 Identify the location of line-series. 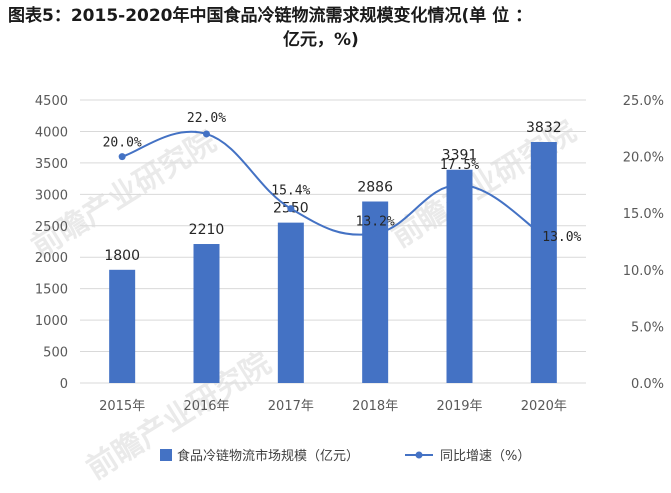
(333, 185).